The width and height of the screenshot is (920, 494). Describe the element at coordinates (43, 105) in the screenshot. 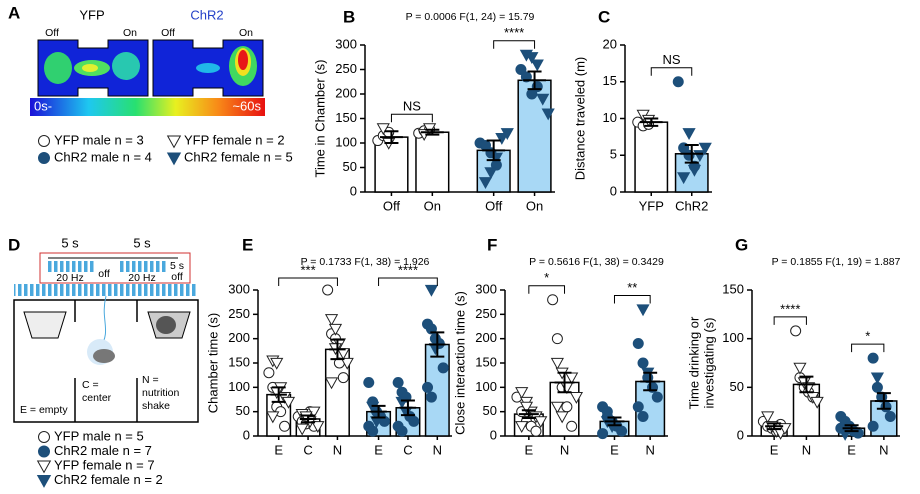

I see `scale-min: 0s-` at that location.